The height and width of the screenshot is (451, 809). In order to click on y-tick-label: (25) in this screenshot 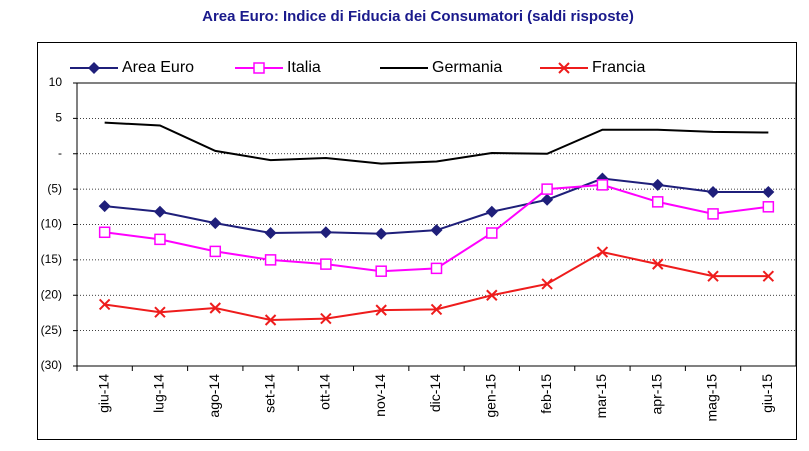, I will do `click(51, 330)`.